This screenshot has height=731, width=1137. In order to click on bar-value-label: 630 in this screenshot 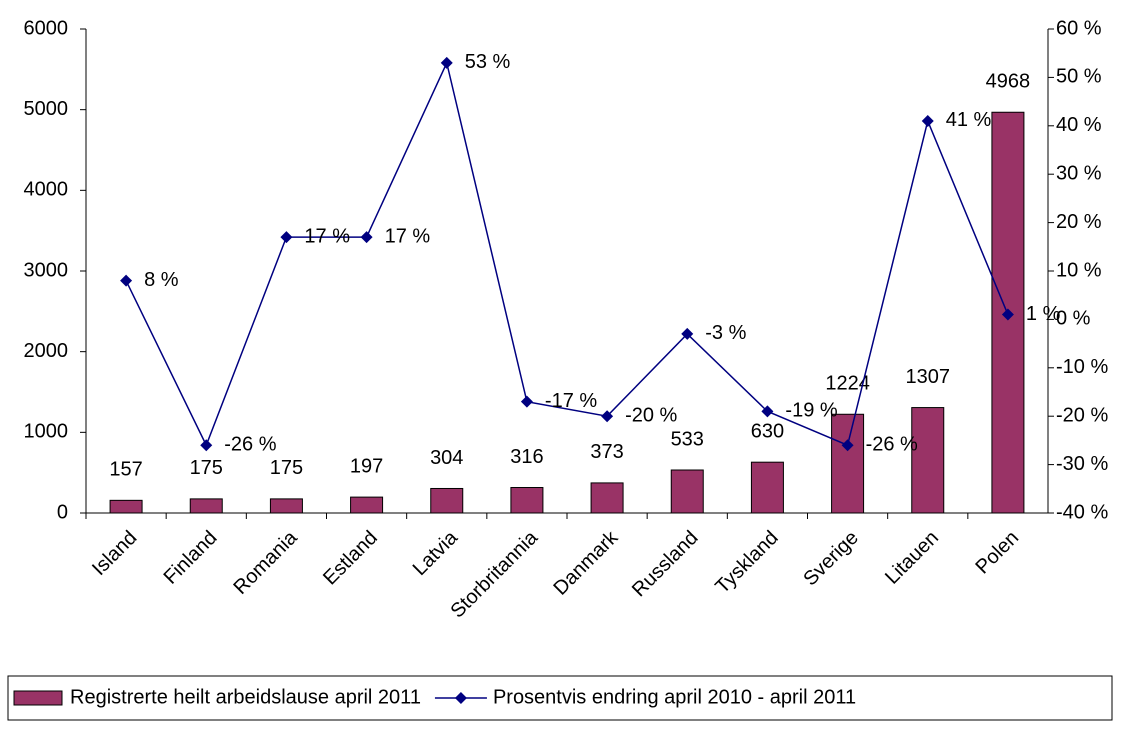, I will do `click(767, 431)`.